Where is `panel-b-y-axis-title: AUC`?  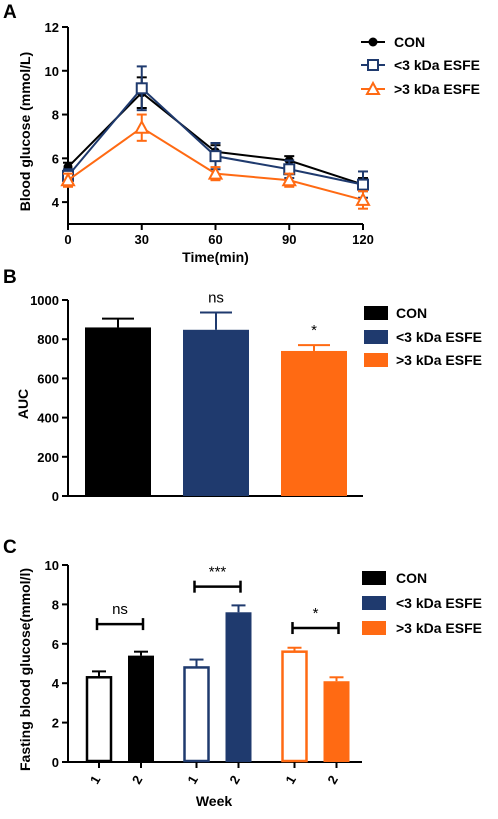 panel-b-y-axis-title: AUC is located at coordinates (23, 404).